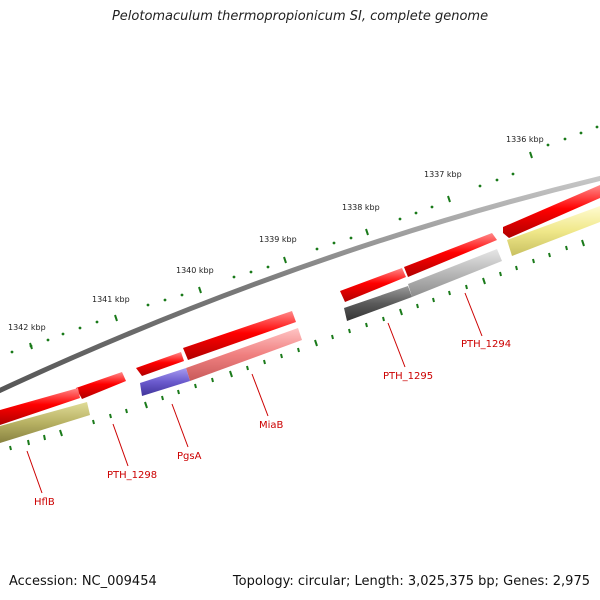 The height and width of the screenshot is (600, 600). Describe the element at coordinates (486, 344) in the screenshot. I see `gene-label-pth1294: PTH_1294` at that location.